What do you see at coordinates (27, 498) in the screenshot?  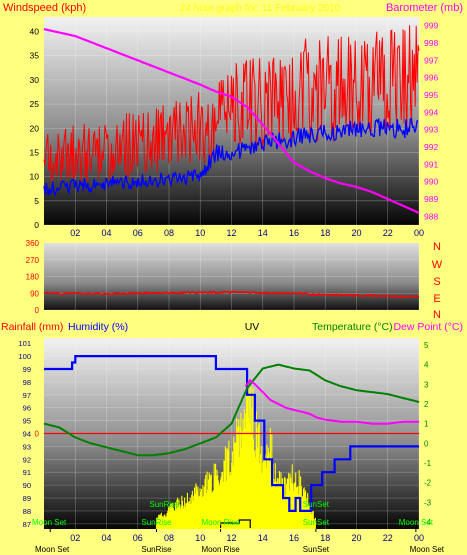 I see `humidity-tick-label: 89` at bounding box center [27, 498].